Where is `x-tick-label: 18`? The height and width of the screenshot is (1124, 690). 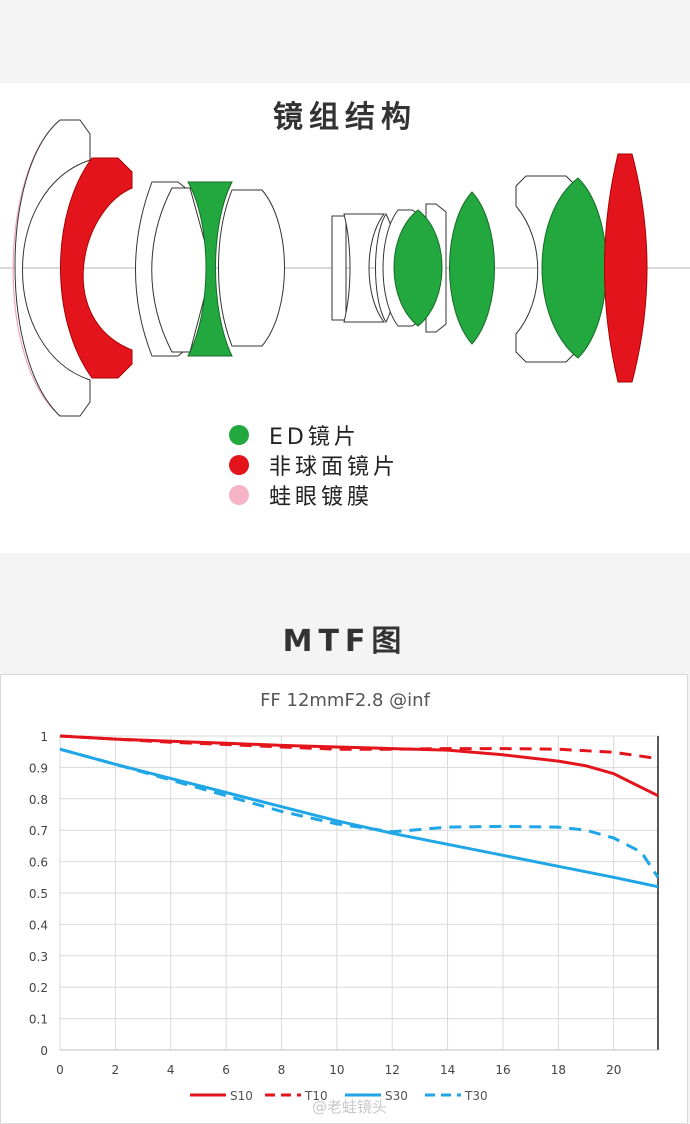
x-tick-label: 18 is located at coordinates (558, 1070).